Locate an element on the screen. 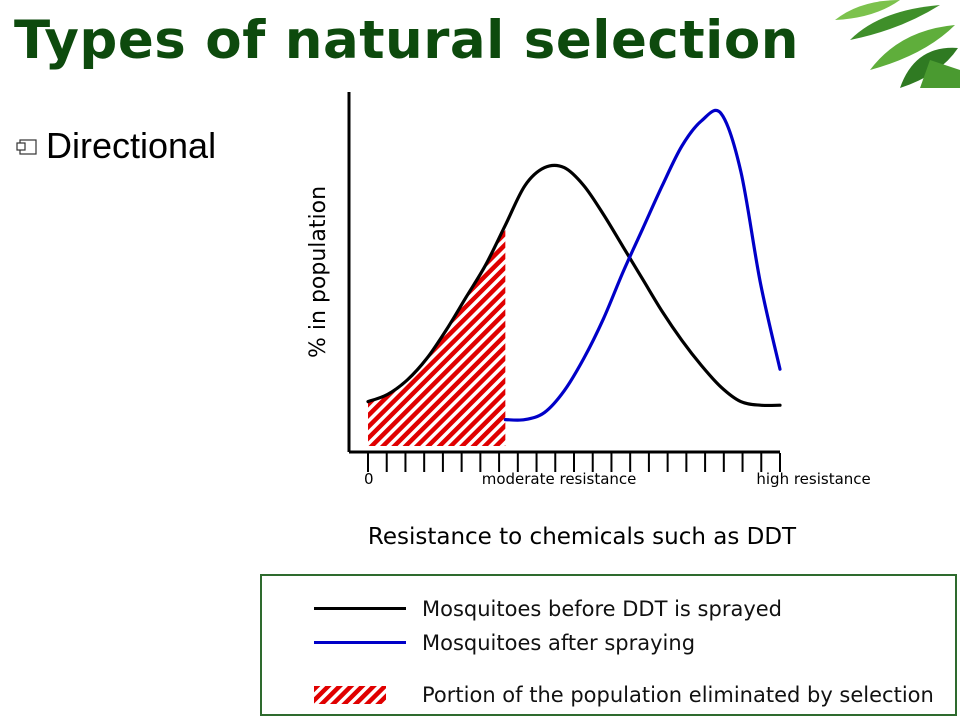  legend-item-after: Mosquitoes after spraying is located at coordinates (608, 643).